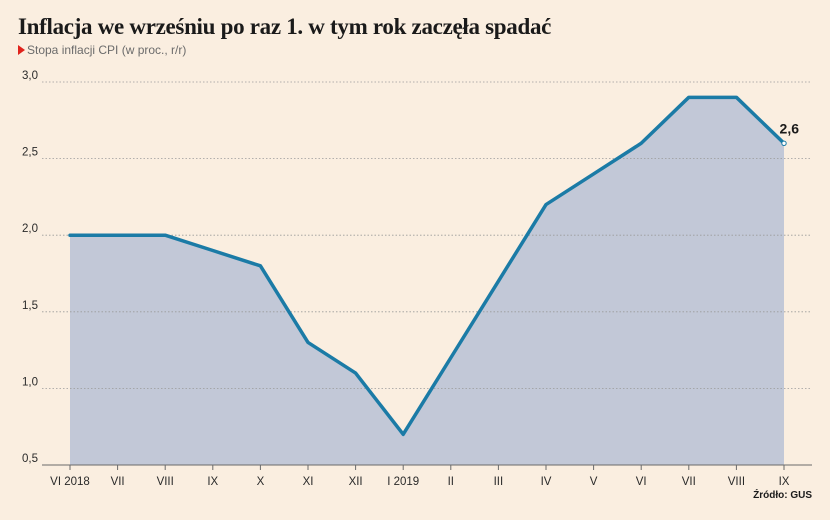 Image resolution: width=830 pixels, height=520 pixels. What do you see at coordinates (30, 459) in the screenshot?
I see `y-tick-label: 0,5` at bounding box center [30, 459].